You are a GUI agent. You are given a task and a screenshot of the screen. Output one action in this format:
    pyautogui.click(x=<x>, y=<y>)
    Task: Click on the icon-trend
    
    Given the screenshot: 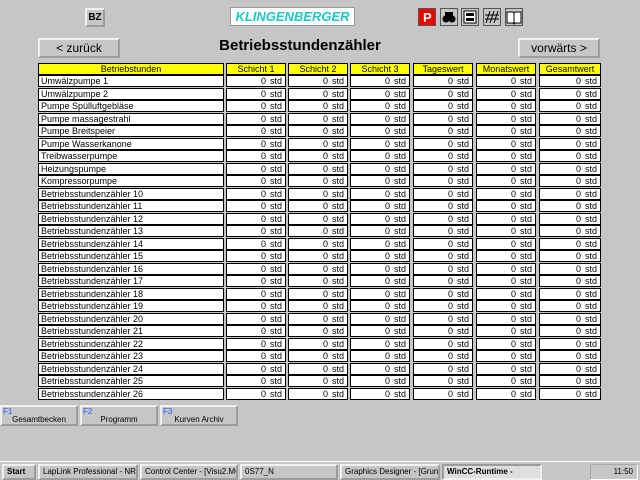 What is the action you would take?
    pyautogui.click(x=492, y=17)
    